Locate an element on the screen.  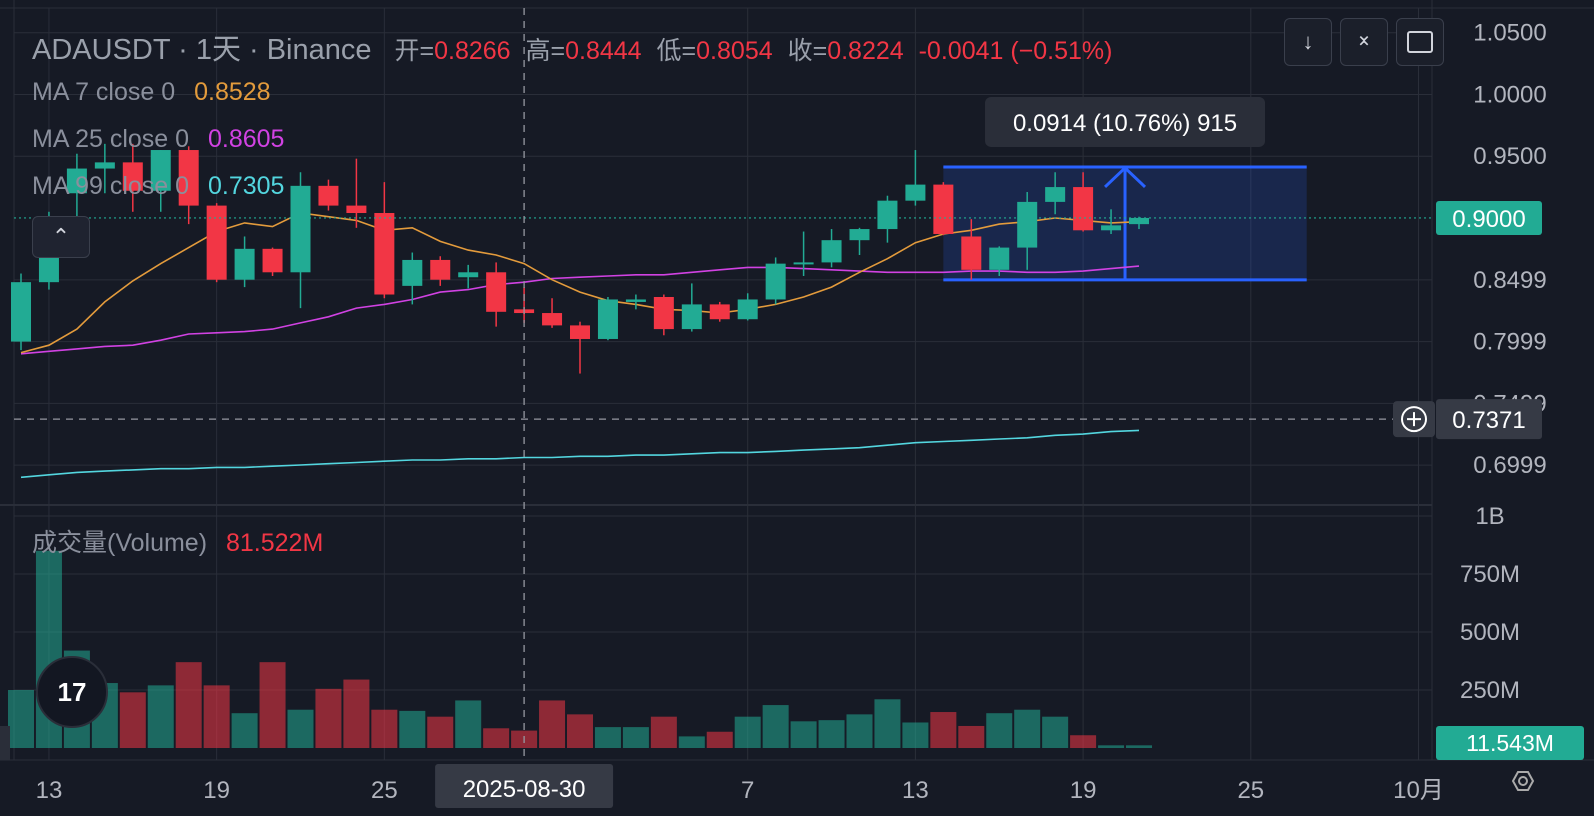
collapse-pane-button: ⌄ ⌃ is located at coordinates (1364, 42).